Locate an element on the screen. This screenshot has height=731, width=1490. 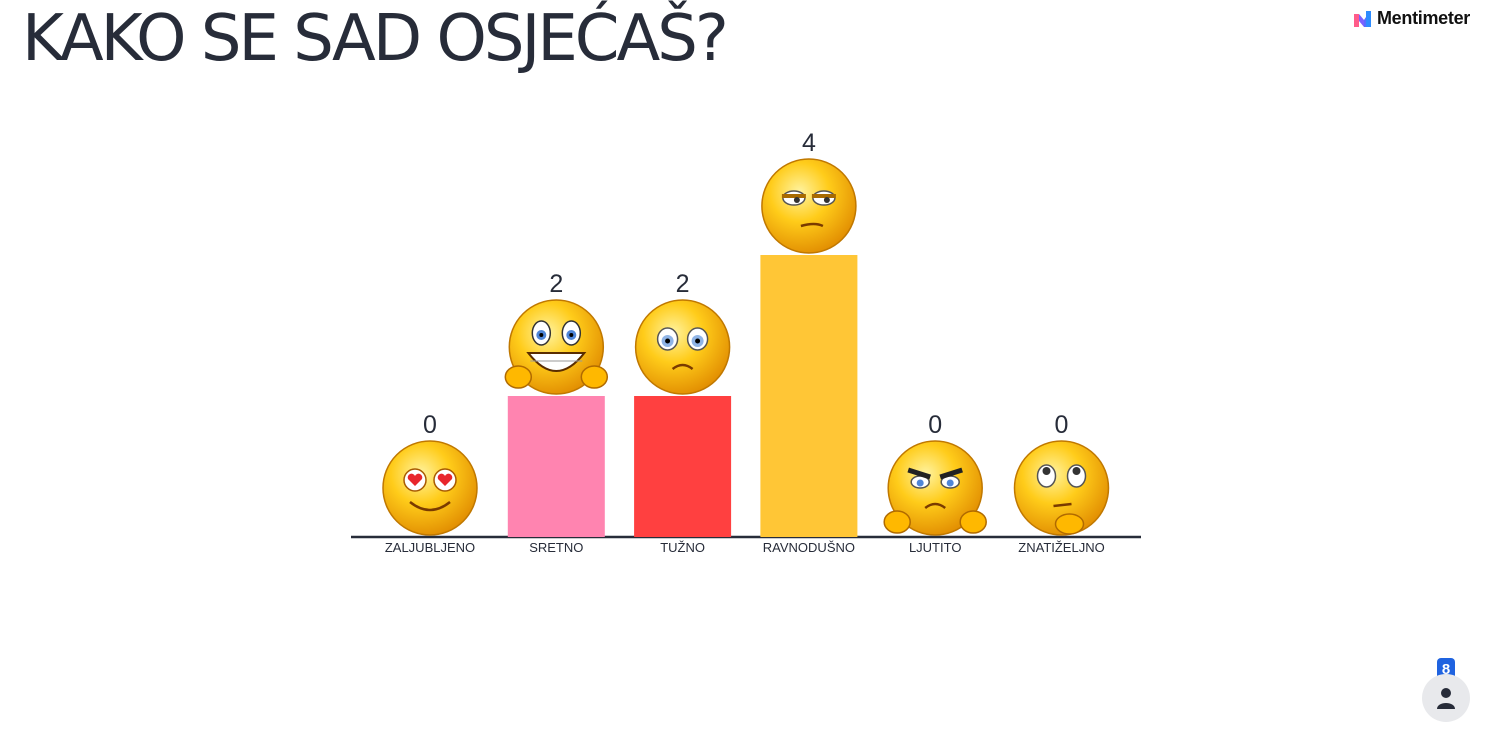
category-label: LJUTITO is located at coordinates (935, 547).